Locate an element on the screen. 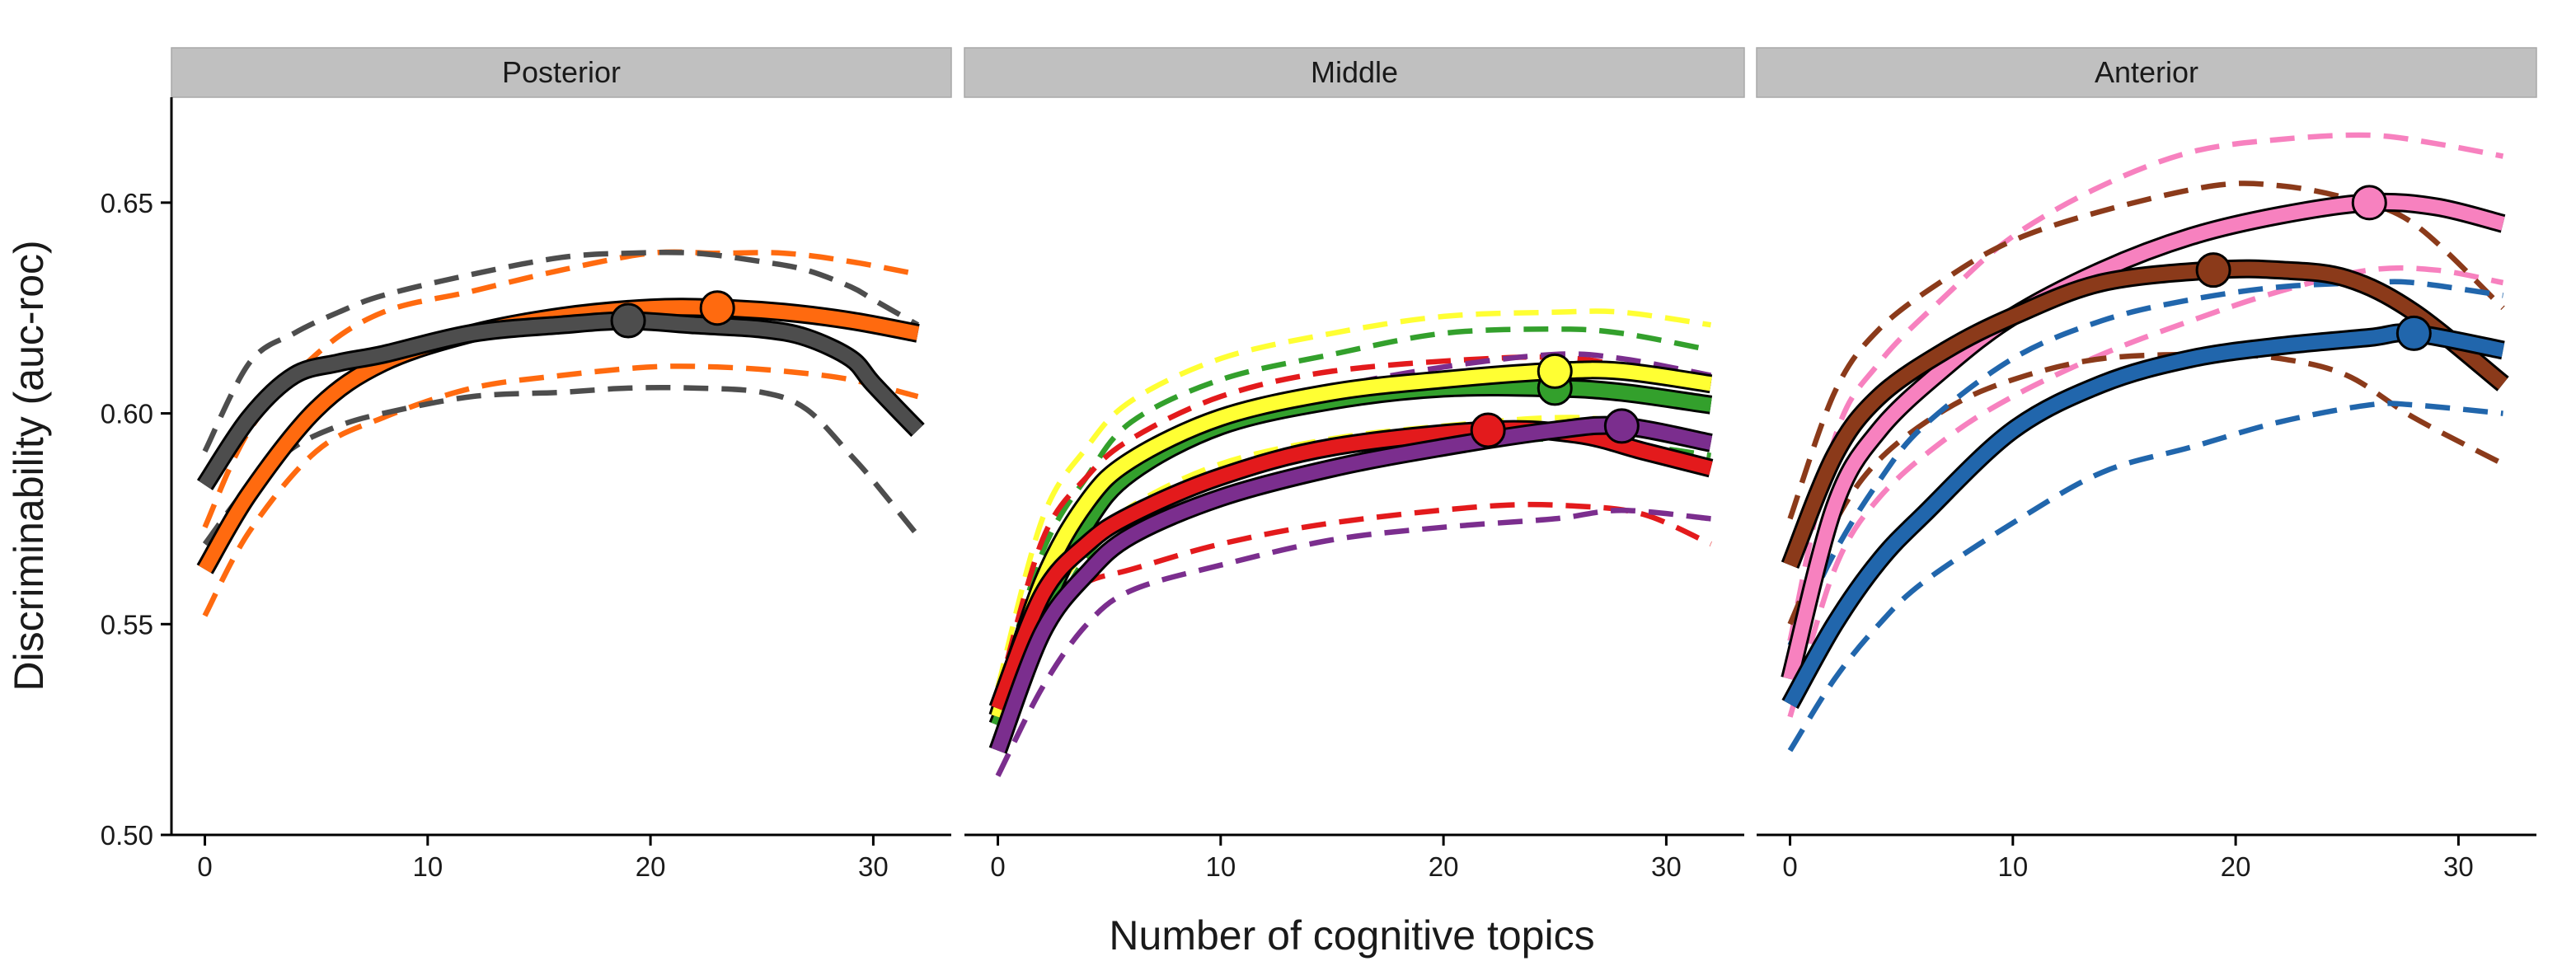 This screenshot has width=2576, height=961. series-dark-gray-lower-bound-line is located at coordinates (562, 465).